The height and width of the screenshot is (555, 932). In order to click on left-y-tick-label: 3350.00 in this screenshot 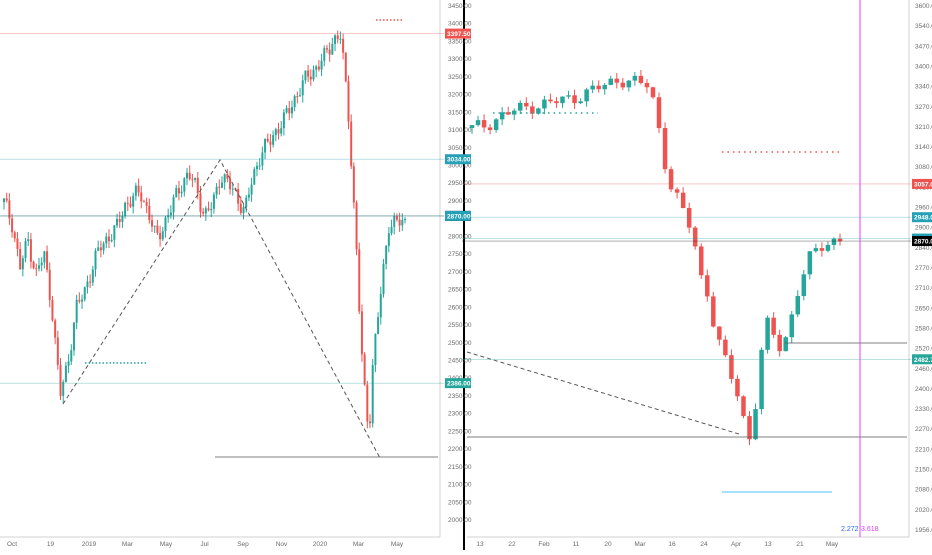, I will do `click(460, 41)`.